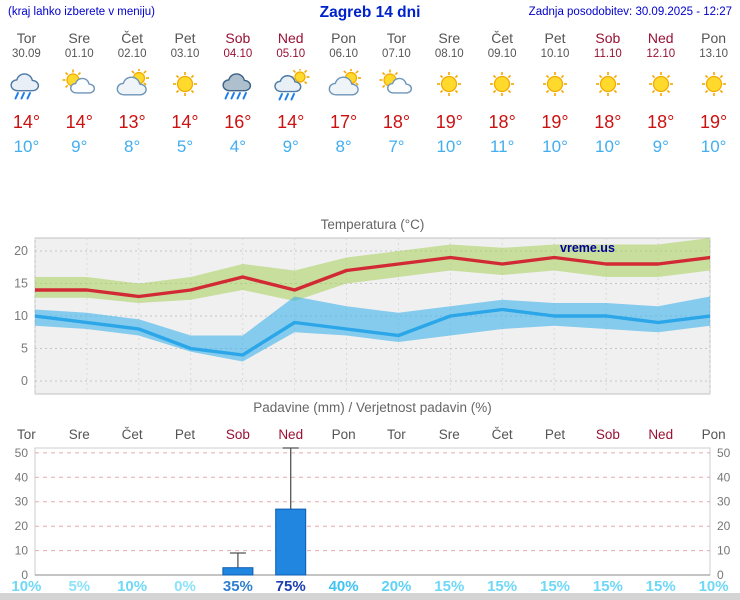 The height and width of the screenshot is (600, 740). What do you see at coordinates (449, 54) in the screenshot?
I see `day-date: 08.10` at bounding box center [449, 54].